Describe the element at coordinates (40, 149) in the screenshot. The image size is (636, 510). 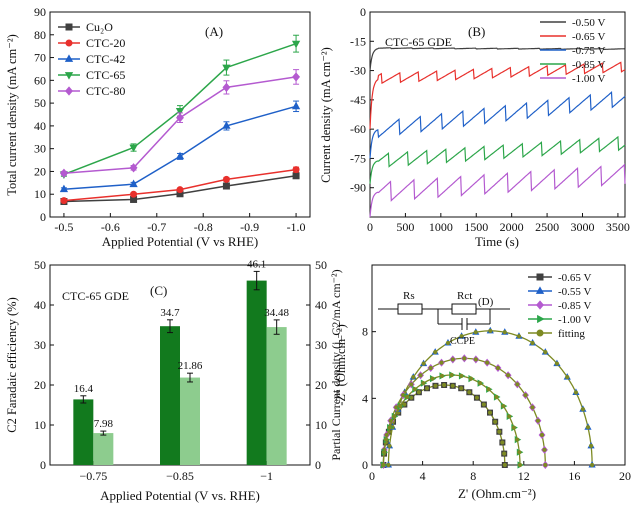
I see `panel-a-y-tick-label: 30` at that location.